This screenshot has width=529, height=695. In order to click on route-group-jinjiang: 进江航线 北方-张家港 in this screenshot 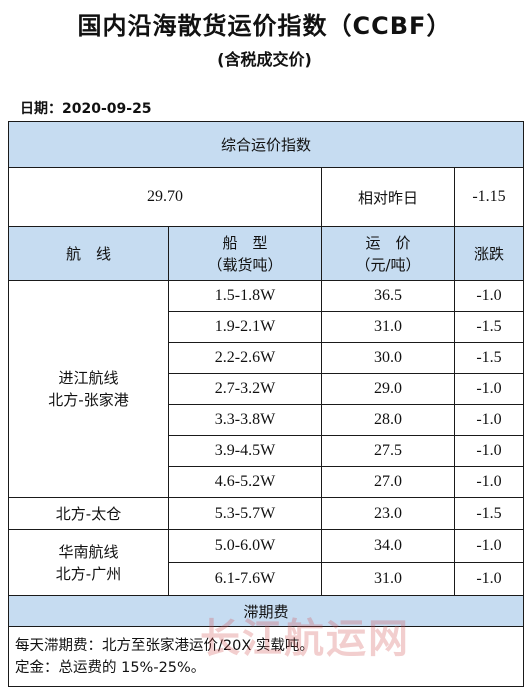, I will do `click(88, 389)`.